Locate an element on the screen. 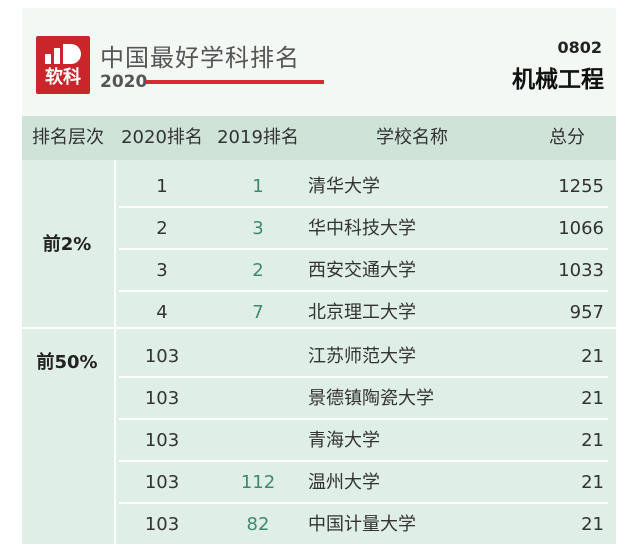 This screenshot has width=639, height=549. school-name-cell: 江苏师范大学 is located at coordinates (362, 356).